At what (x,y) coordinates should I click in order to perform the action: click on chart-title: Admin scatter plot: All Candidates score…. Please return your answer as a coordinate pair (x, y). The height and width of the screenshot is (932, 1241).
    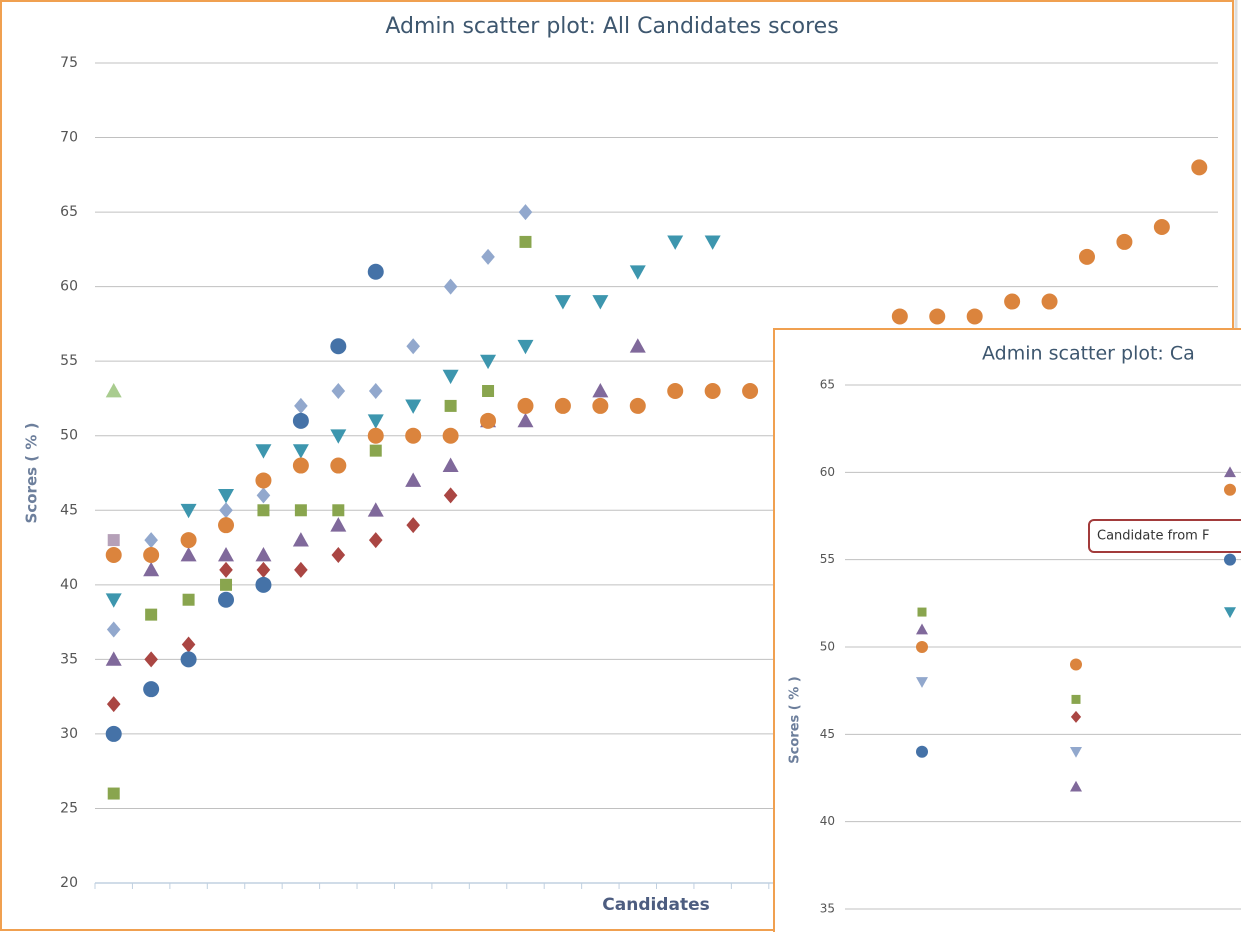
    Looking at the image, I should click on (611, 26).